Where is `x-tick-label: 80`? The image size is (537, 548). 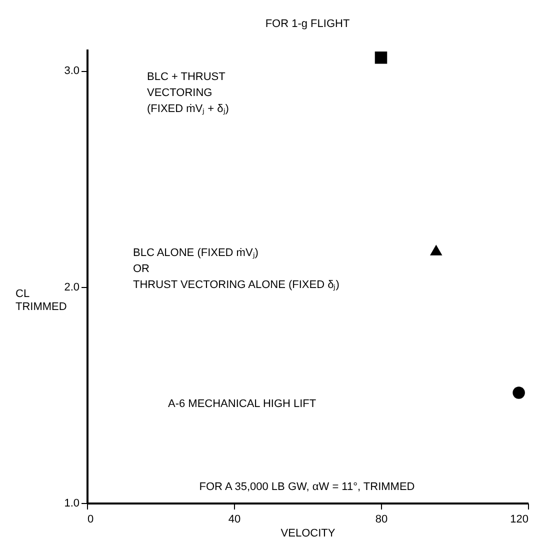 x-tick-label: 80 is located at coordinates (381, 520).